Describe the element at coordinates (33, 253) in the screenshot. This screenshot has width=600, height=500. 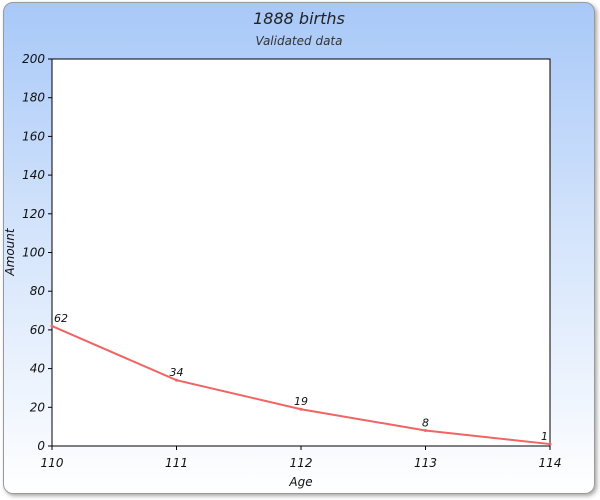
I see `y-tick-label: 100` at that location.